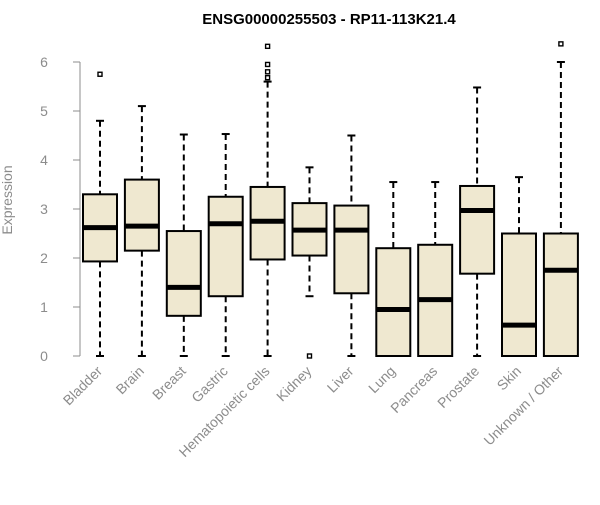 Image resolution: width=600 pixels, height=505 pixels. Describe the element at coordinates (294, 384) in the screenshot. I see `x-tick-label: Kidney` at that location.